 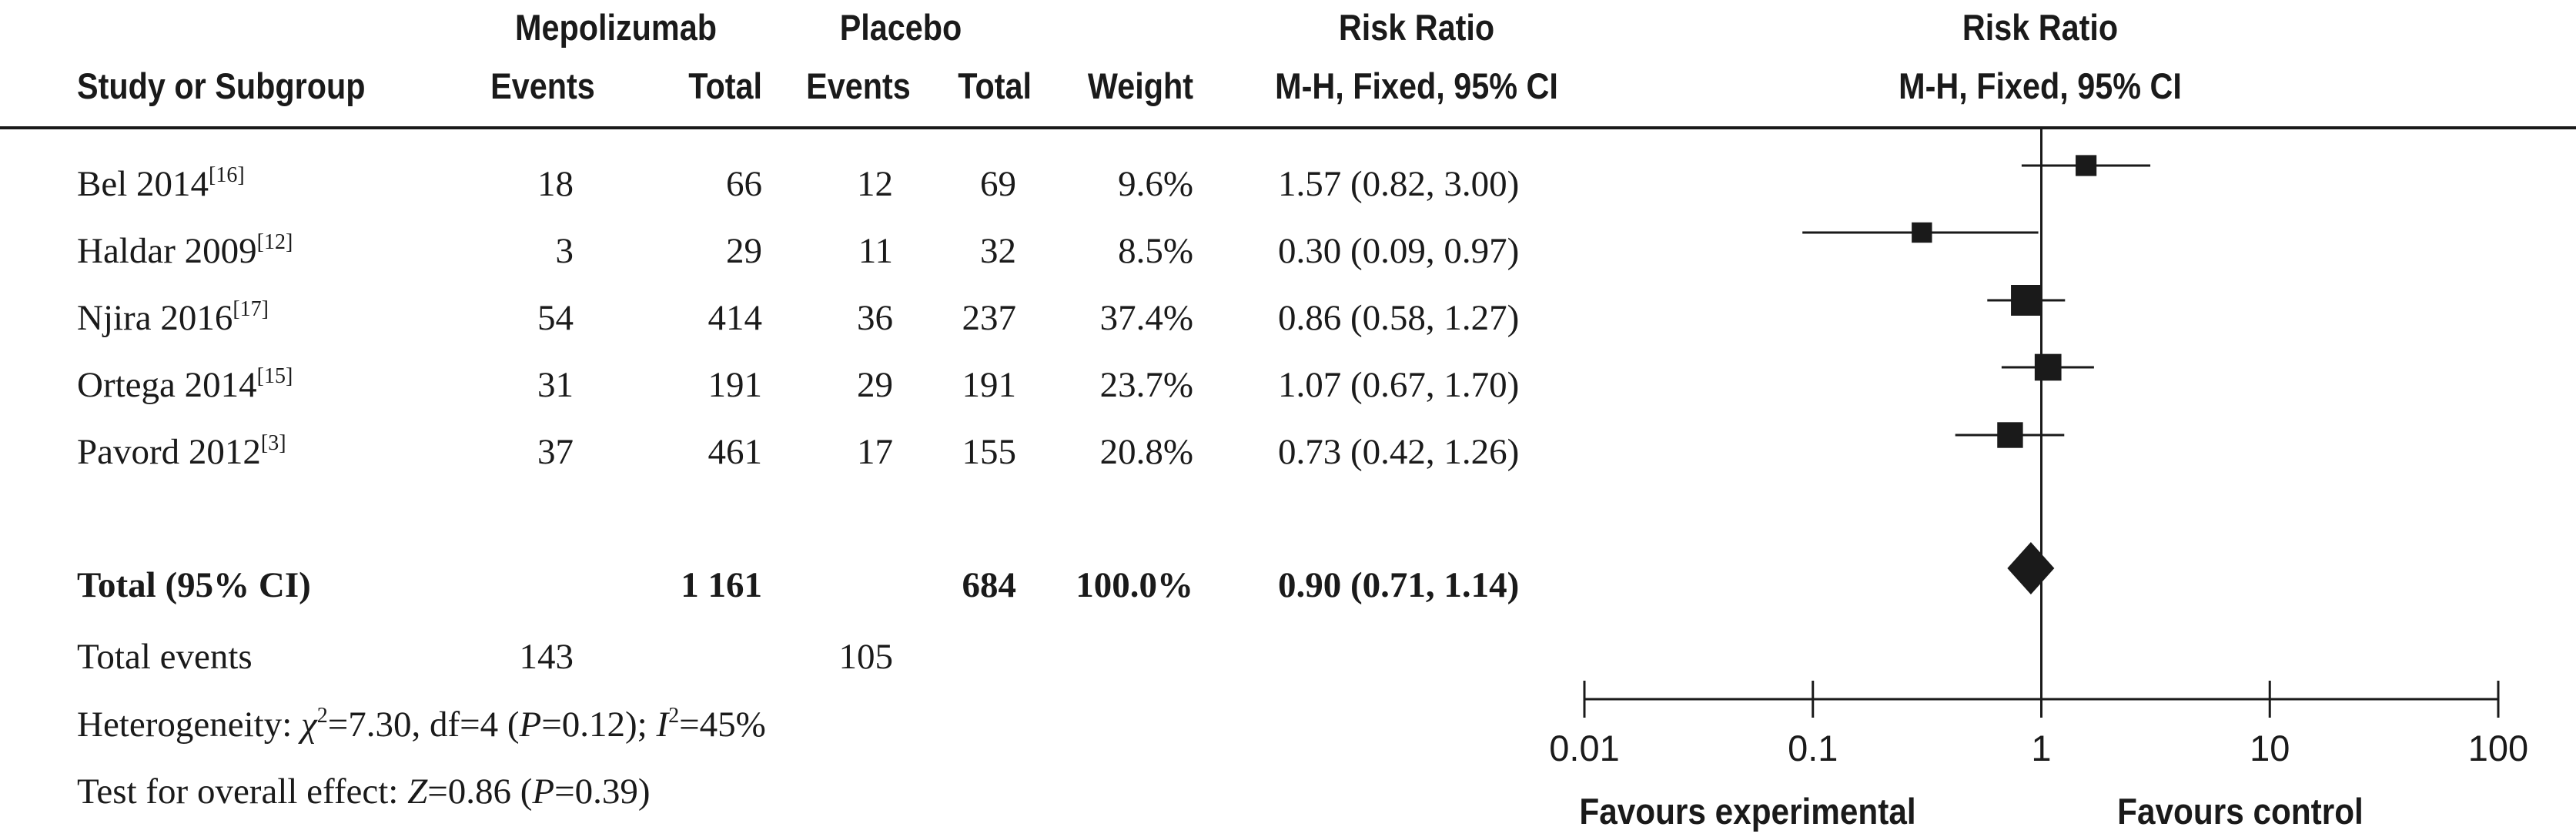 What do you see at coordinates (1146, 452) in the screenshot?
I see `weight: 20.8%` at bounding box center [1146, 452].